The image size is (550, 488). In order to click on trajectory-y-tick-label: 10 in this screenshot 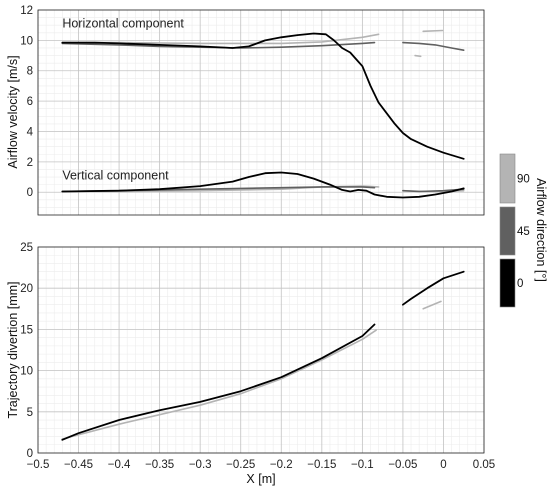, I will do `click(26, 372)`.